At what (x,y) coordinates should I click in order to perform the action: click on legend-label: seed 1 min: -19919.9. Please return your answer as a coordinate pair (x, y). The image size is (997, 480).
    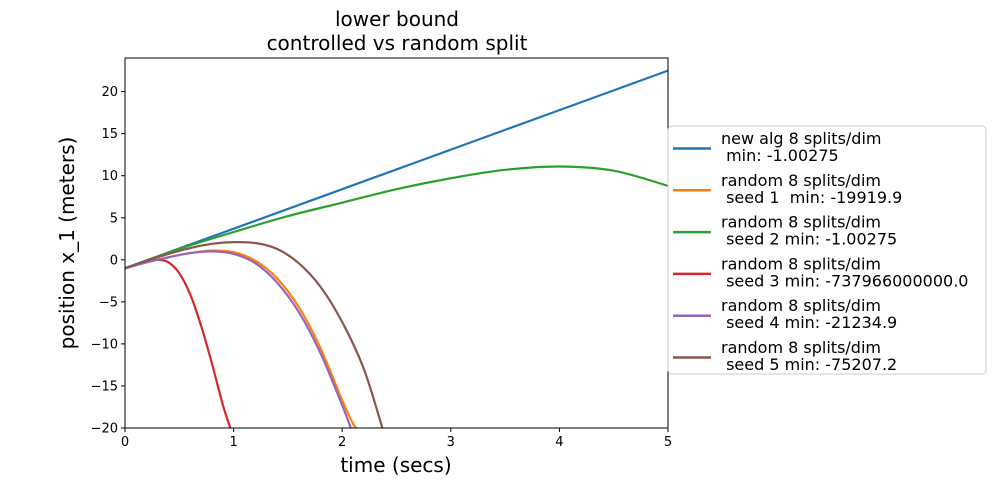
    Looking at the image, I should click on (811, 197).